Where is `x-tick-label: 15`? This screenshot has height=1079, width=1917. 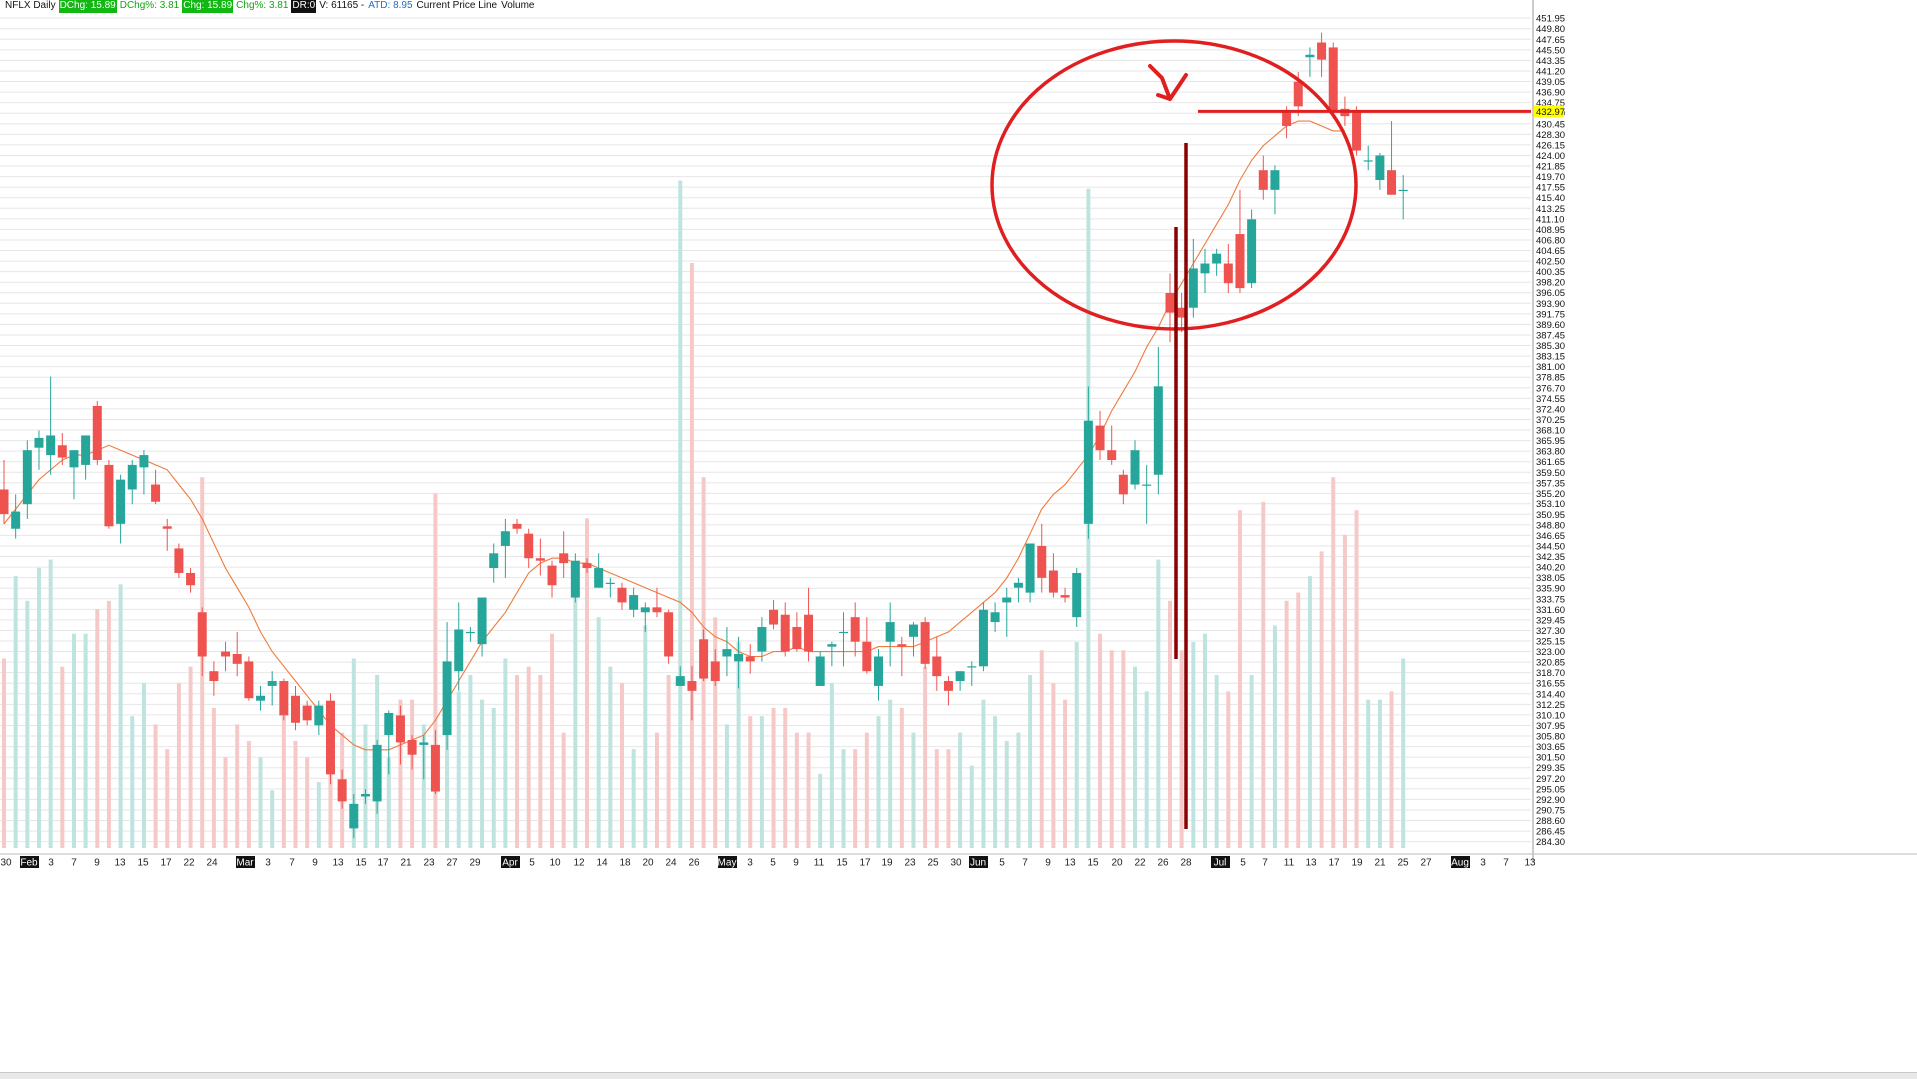 x-tick-label: 15 is located at coordinates (361, 863).